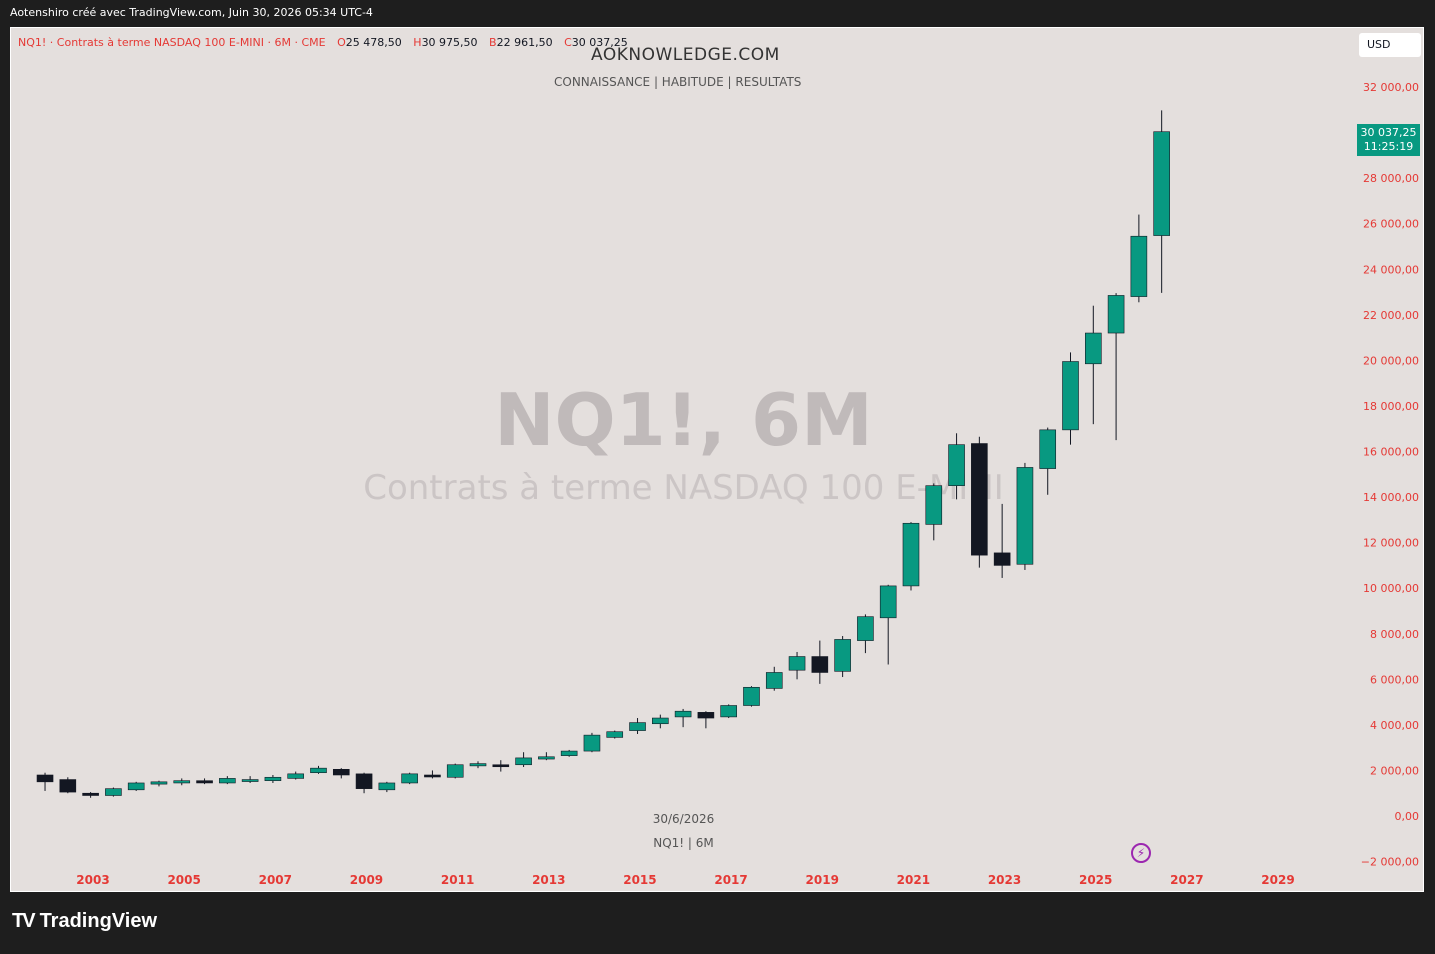 This screenshot has height=954, width=1435. What do you see at coordinates (822, 880) in the screenshot?
I see `x-tick-label: 2019` at bounding box center [822, 880].